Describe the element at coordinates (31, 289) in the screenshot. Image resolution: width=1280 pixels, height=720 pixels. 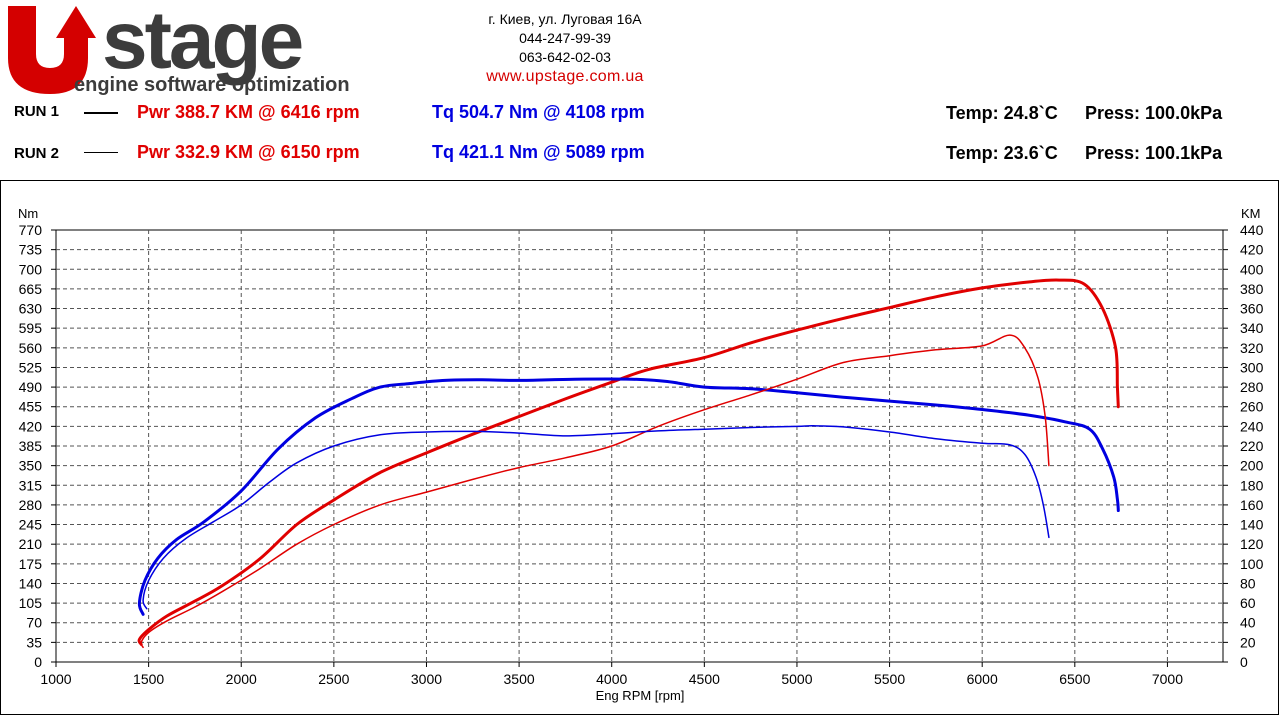
I see `y-left-tick-label: 665` at that location.